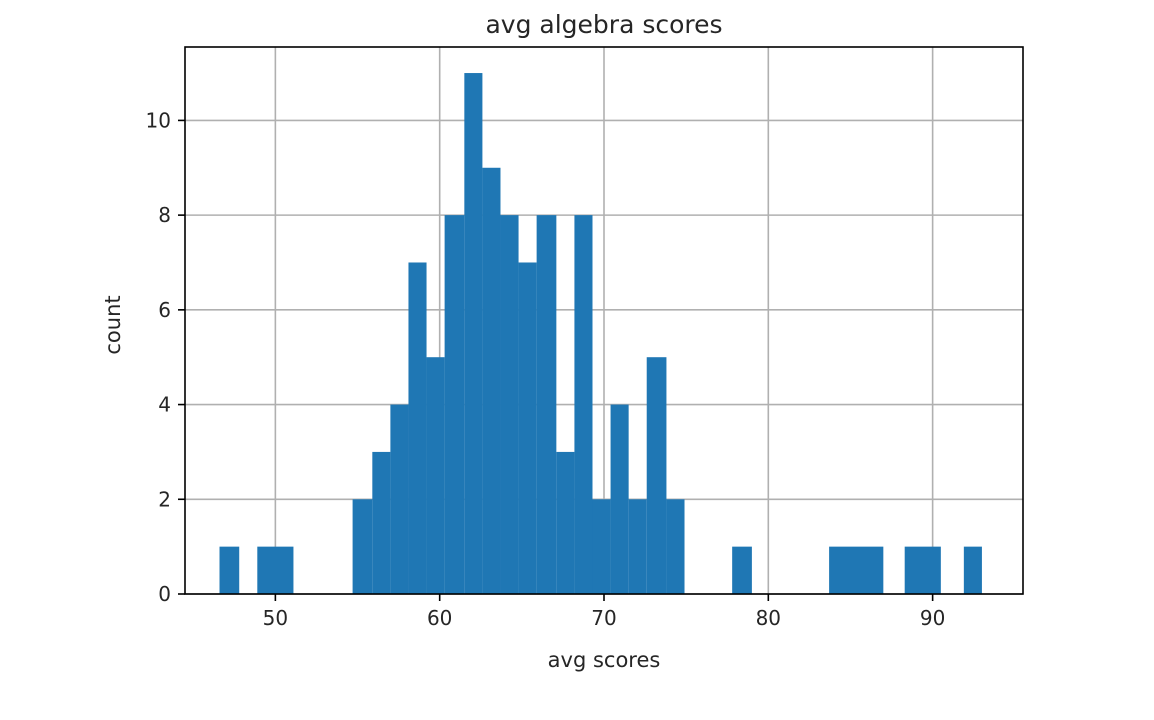 The height and width of the screenshot is (720, 1154). What do you see at coordinates (604, 660) in the screenshot?
I see `x-axis-label: avg scores` at bounding box center [604, 660].